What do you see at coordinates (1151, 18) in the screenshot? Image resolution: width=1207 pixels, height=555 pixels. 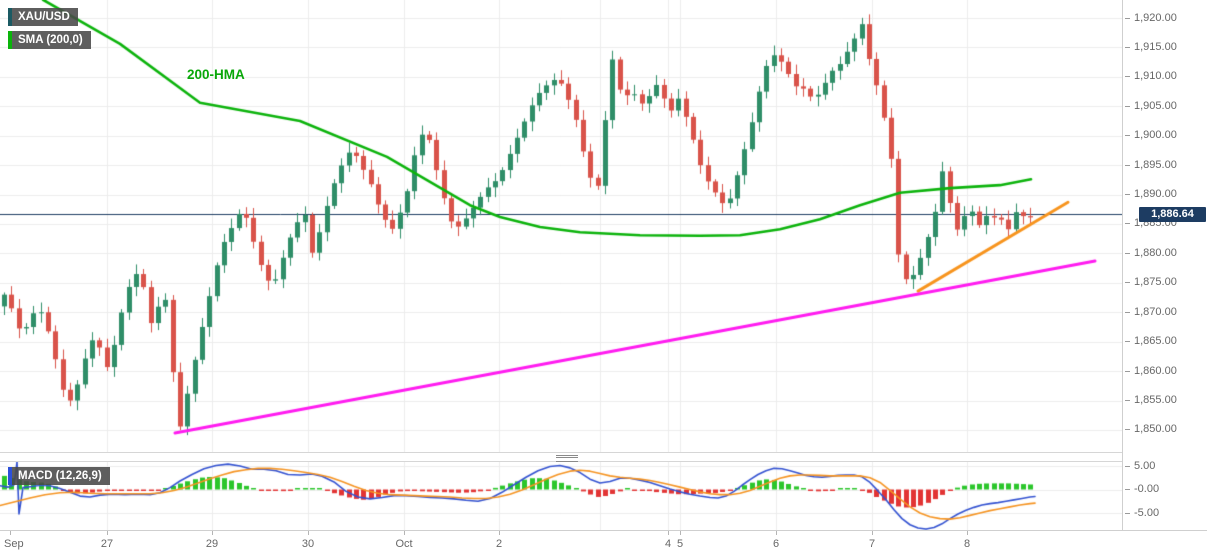 I see `price-tick-label: 1,920.00` at bounding box center [1151, 18].